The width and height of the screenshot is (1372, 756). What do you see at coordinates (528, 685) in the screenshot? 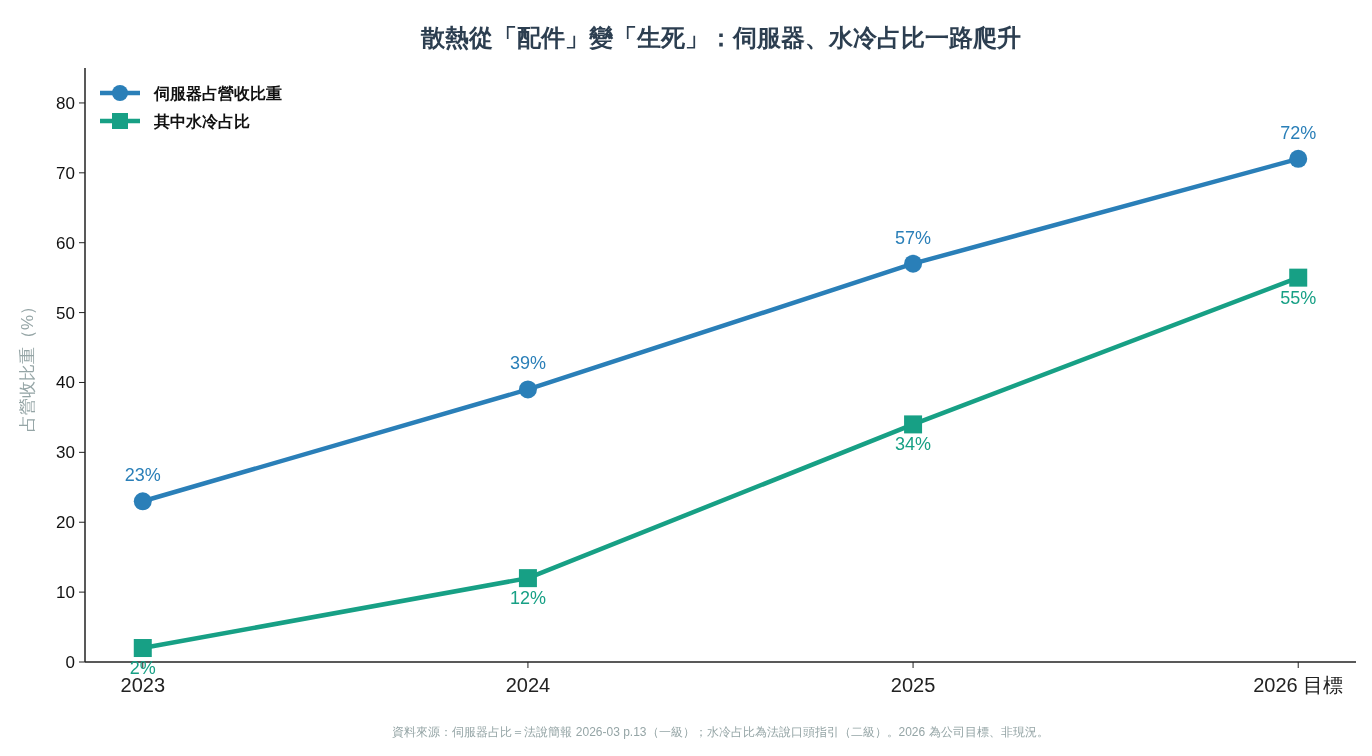
I see `x-tick-label: 2024` at bounding box center [528, 685].